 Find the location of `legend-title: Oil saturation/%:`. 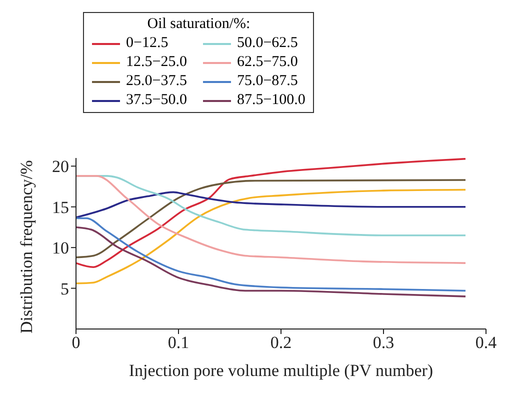

legend-title: Oil saturation/%: is located at coordinates (199, 24).